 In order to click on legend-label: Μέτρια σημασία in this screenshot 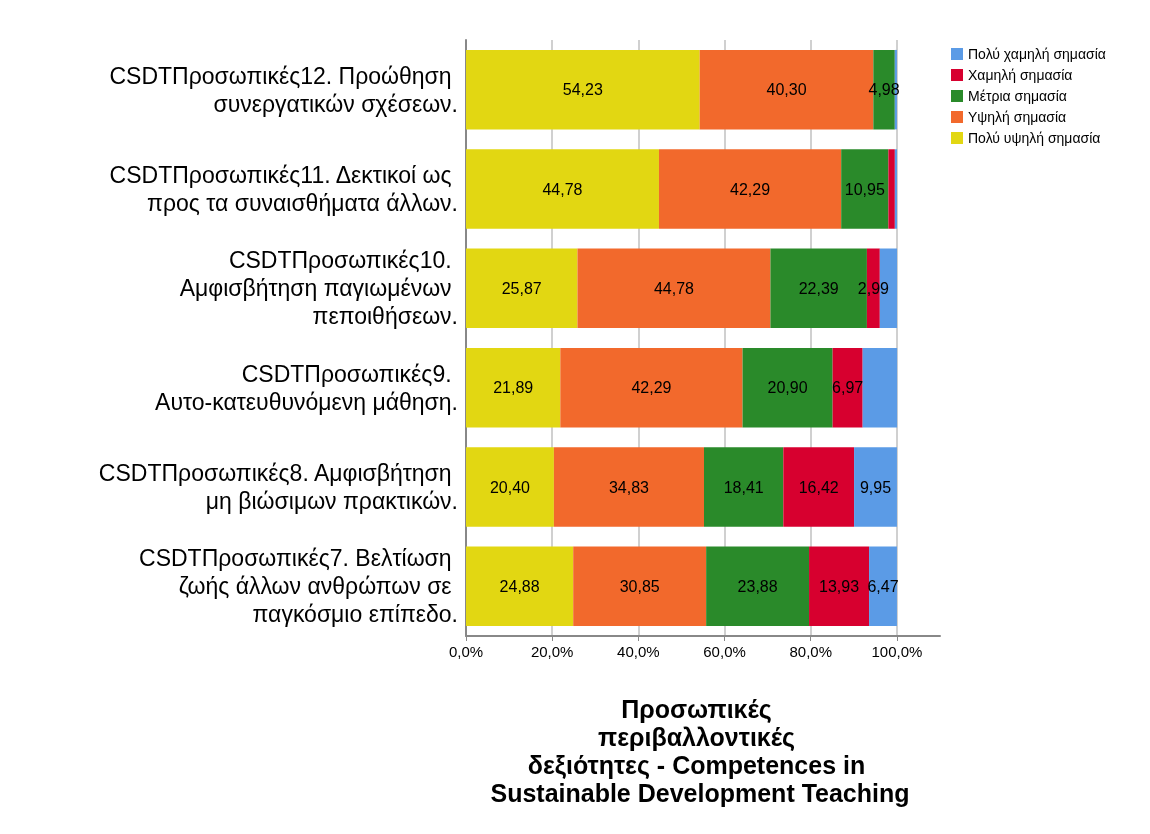, I will do `click(1017, 96)`.